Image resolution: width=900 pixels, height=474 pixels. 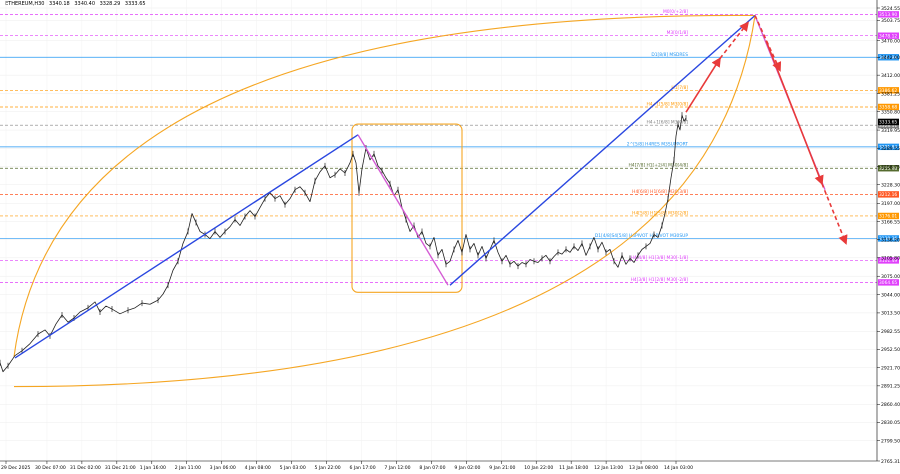 I want to click on y-tick-label: 2799.50, so click(x=890, y=441).